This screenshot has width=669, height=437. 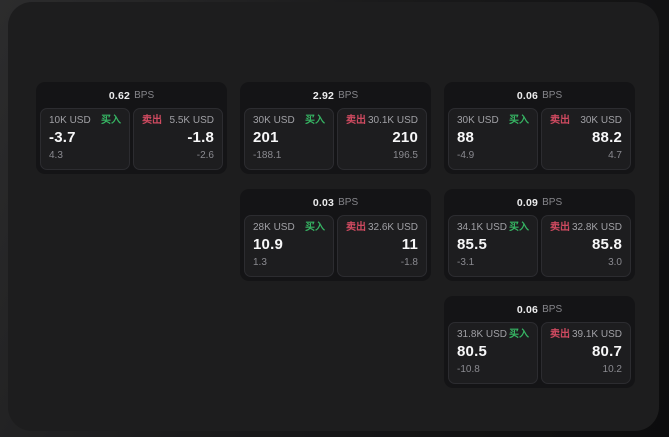 What do you see at coordinates (323, 202) in the screenshot?
I see `spread-value: 0.03` at bounding box center [323, 202].